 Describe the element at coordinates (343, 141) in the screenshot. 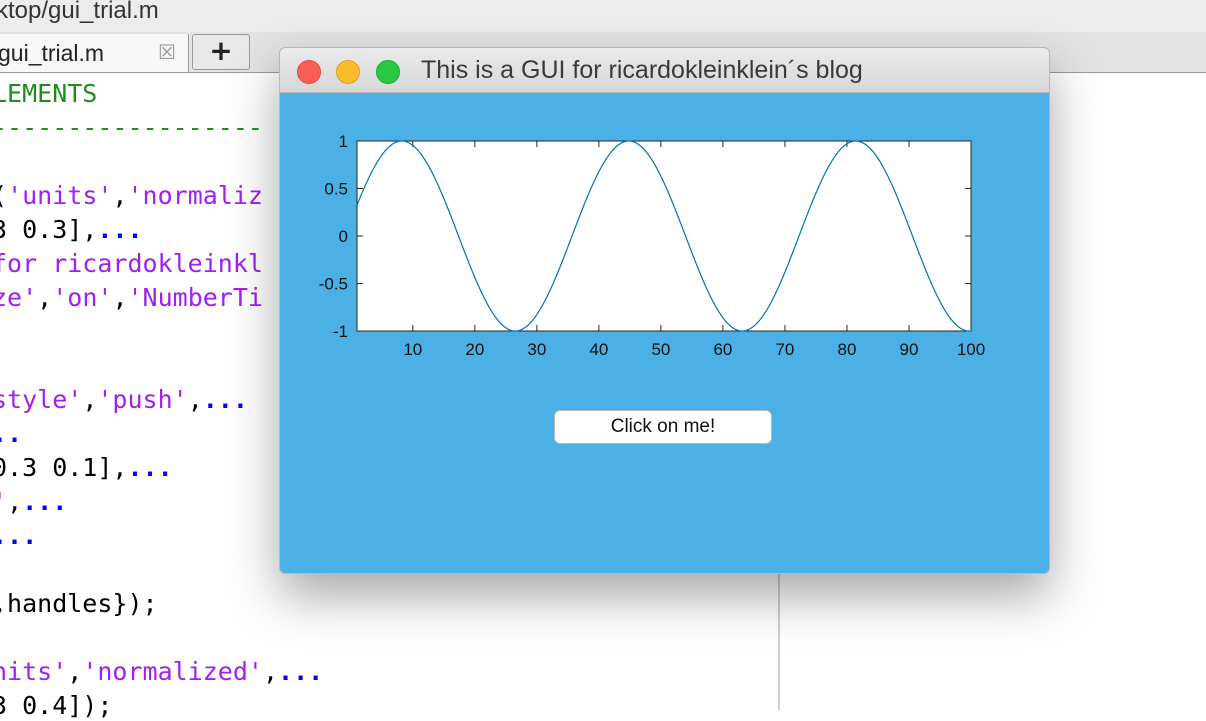

I see `y-tick-label: 1` at that location.